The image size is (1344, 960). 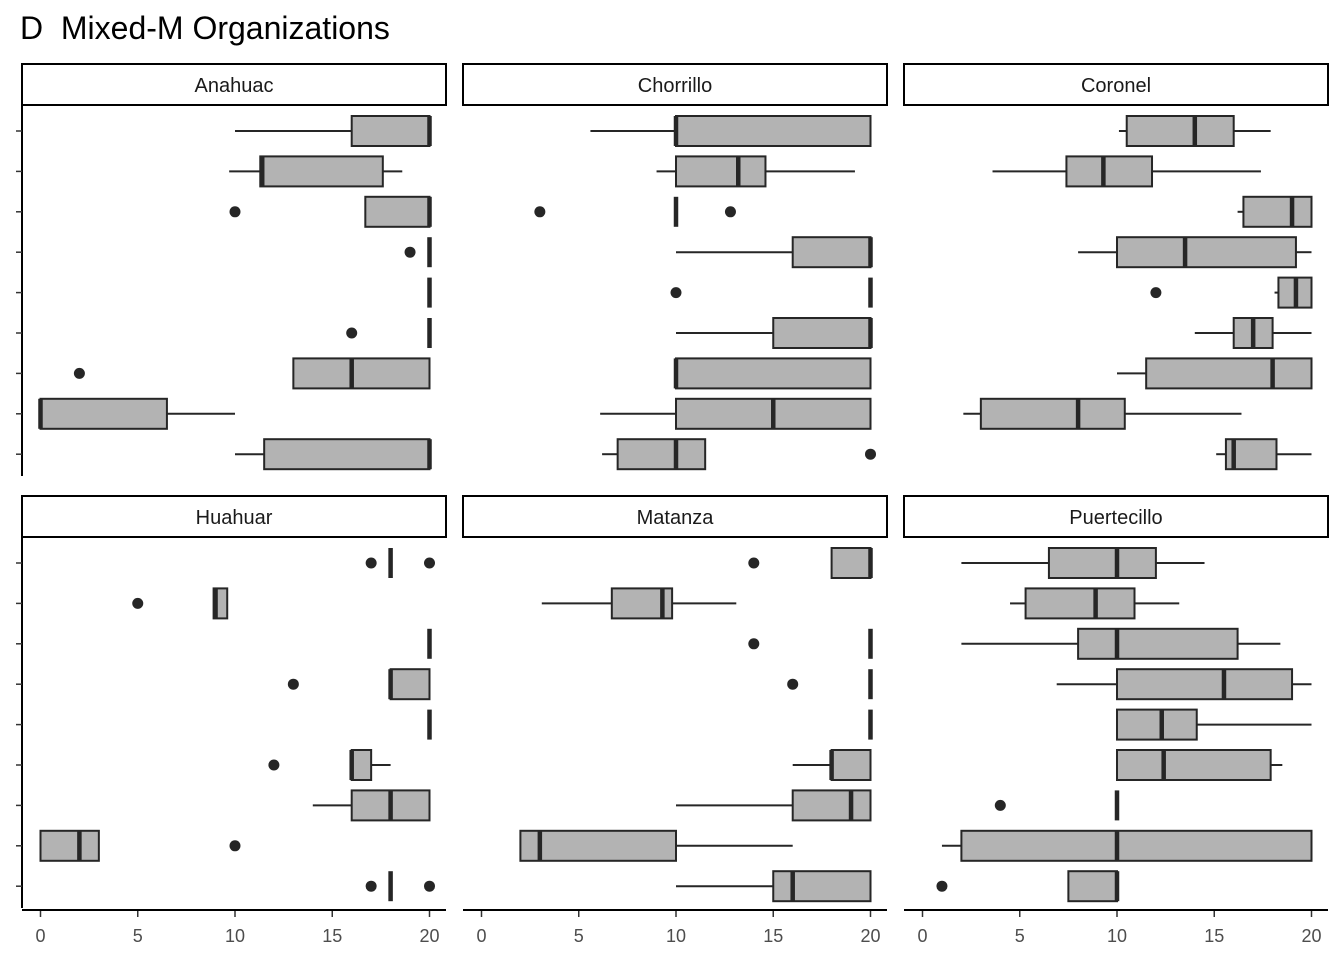 I want to click on strip-label: Anahuac, so click(x=234, y=86).